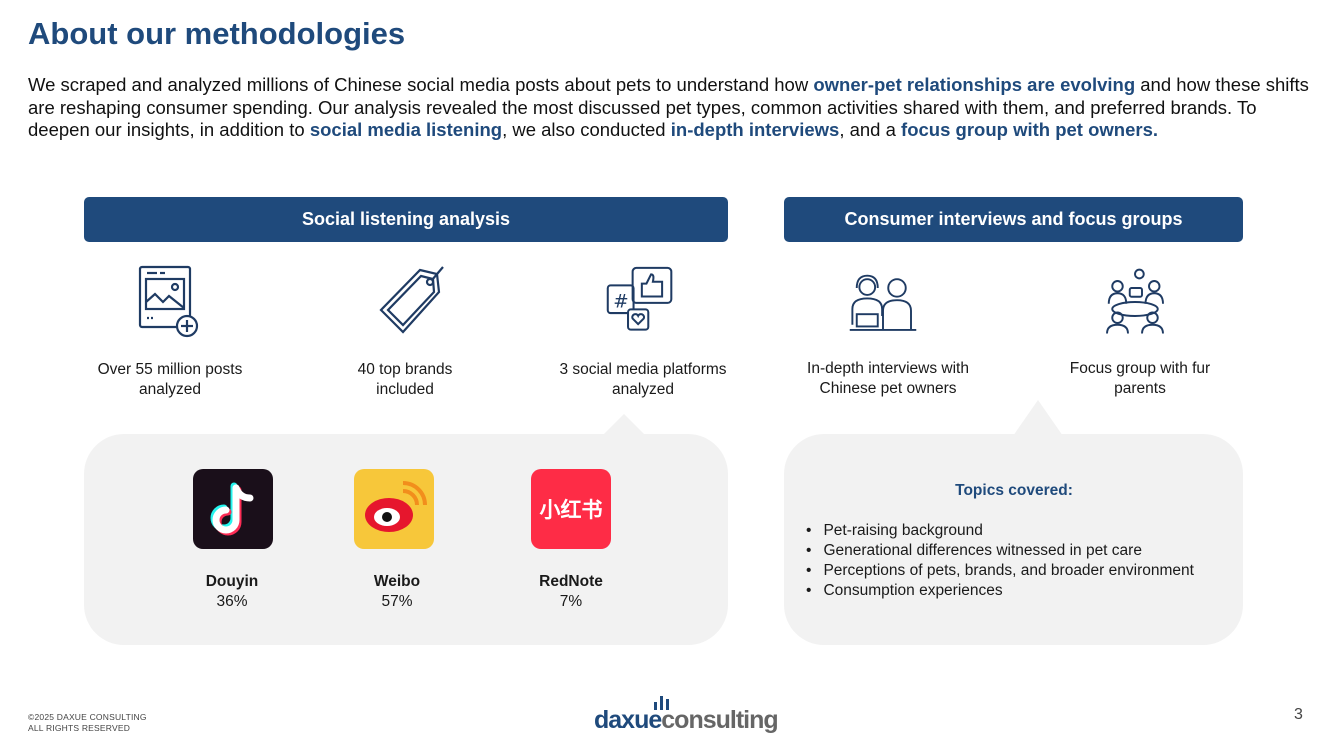  What do you see at coordinates (217, 33) in the screenshot?
I see `page-title: About our methodologies` at bounding box center [217, 33].